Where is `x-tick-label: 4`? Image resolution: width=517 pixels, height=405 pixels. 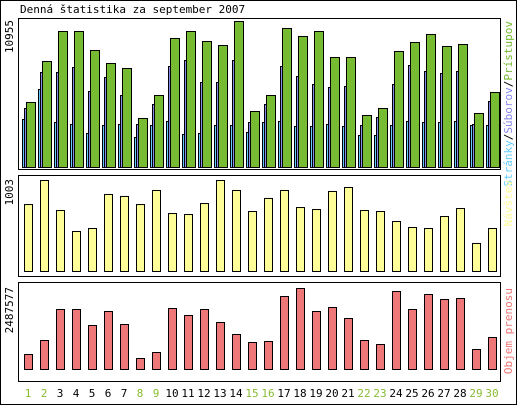
x-tick-label: 4 is located at coordinates (76, 393).